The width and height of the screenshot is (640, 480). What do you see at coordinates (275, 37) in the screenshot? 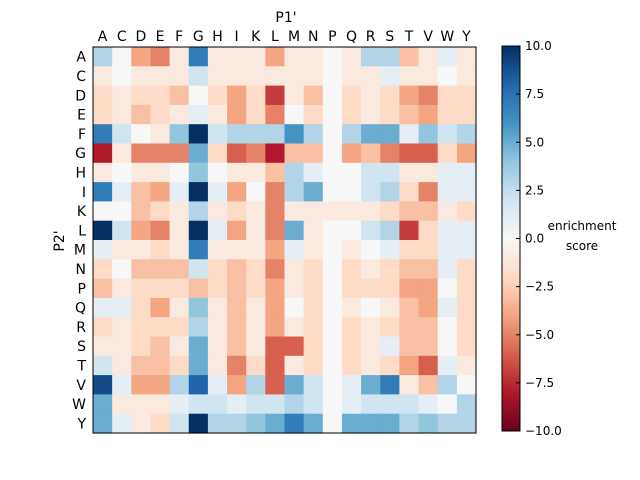
I see `x-tick-label: L` at bounding box center [275, 37].